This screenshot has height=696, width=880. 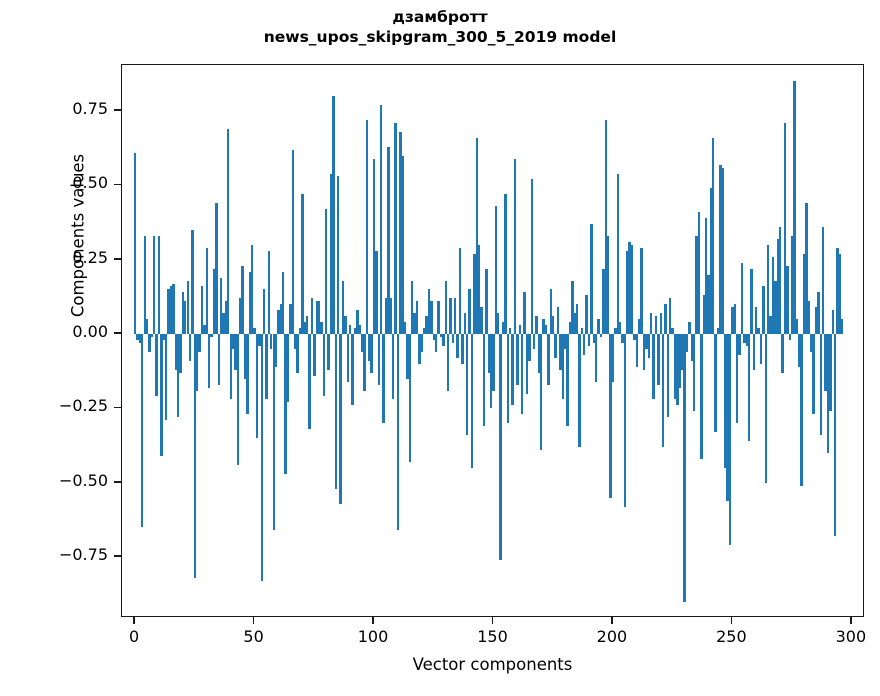 I want to click on y-axis-label: Components values, so click(x=78, y=235).